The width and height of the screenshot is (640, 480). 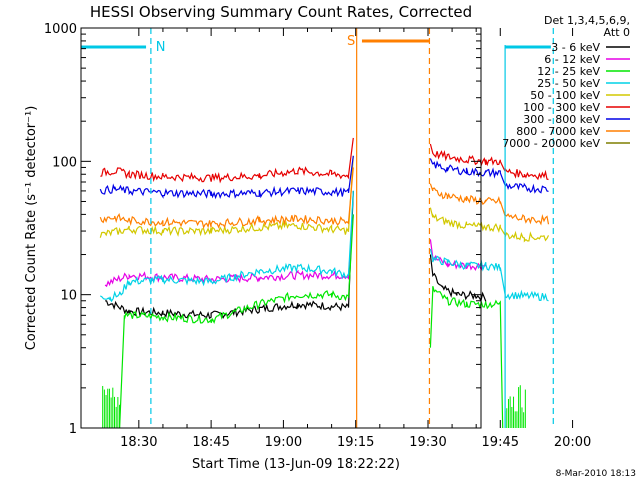 I want to click on legend-label: 300 - 800 keV, so click(x=561, y=119).